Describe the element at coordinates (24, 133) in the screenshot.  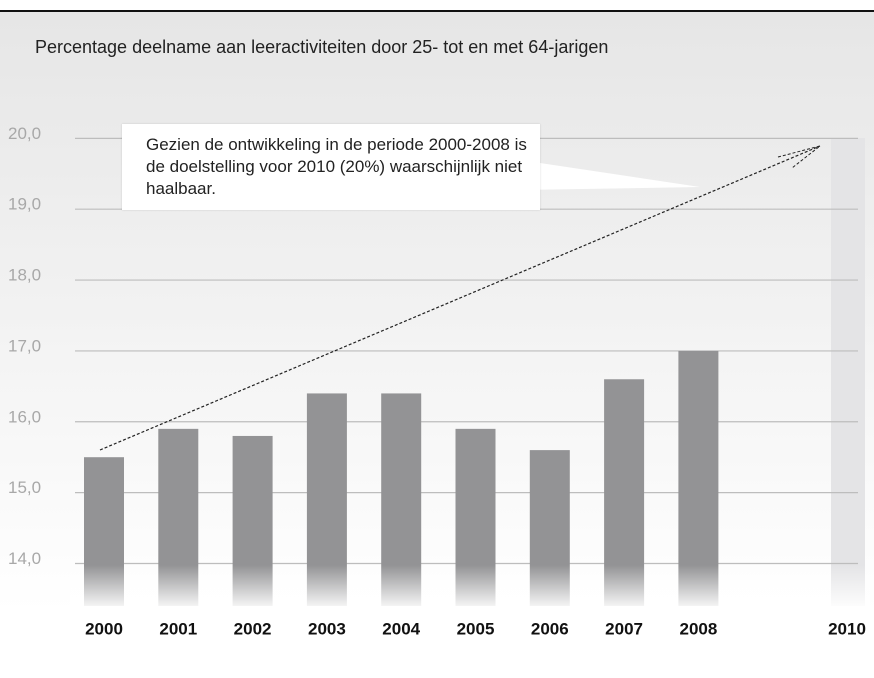
I see `y-tick-label: 20,0` at that location.